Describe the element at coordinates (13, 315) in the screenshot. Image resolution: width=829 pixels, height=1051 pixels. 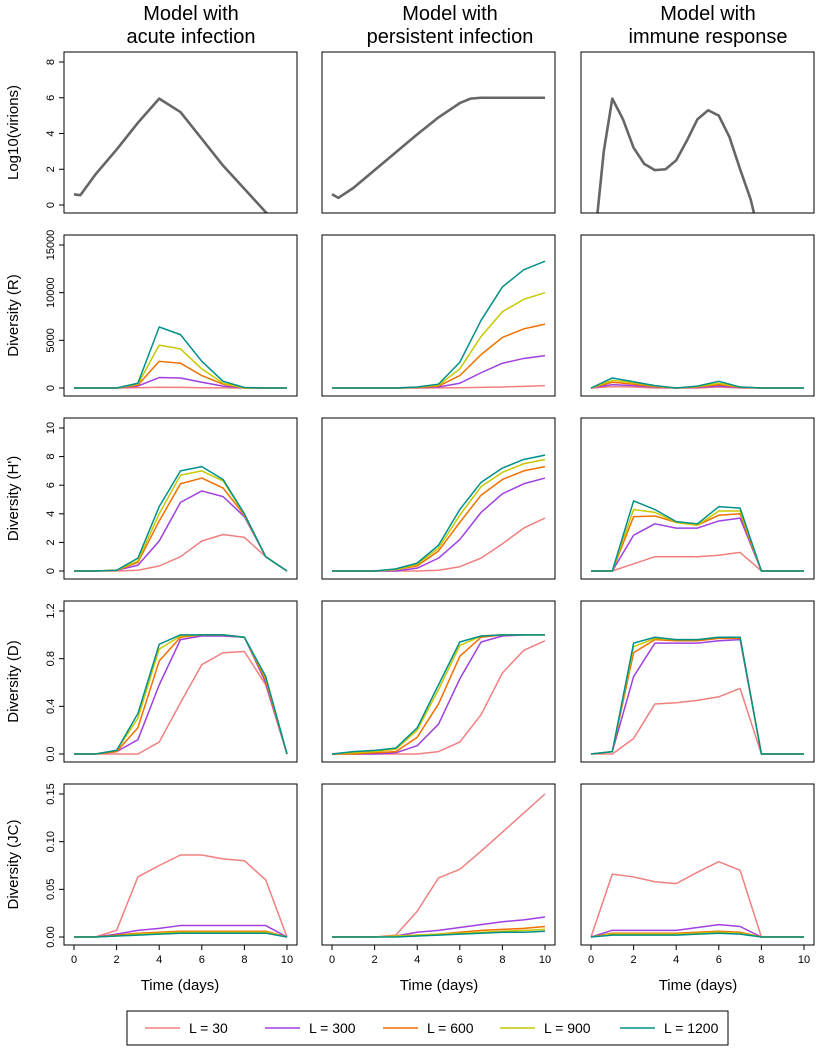
I see `y-axis-label: Diversity (R)` at that location.